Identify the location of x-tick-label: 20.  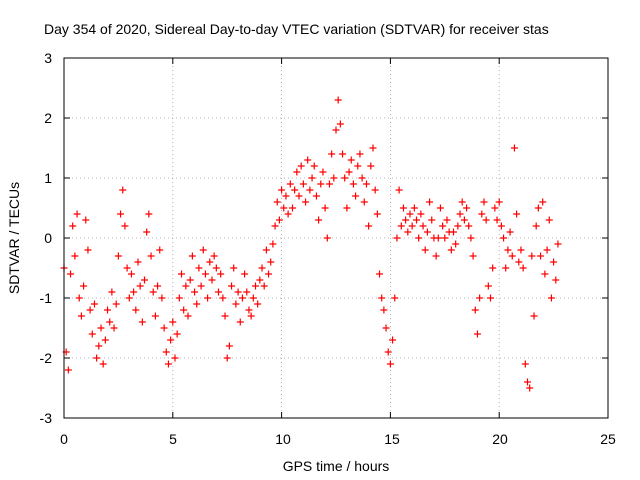
(500, 439).